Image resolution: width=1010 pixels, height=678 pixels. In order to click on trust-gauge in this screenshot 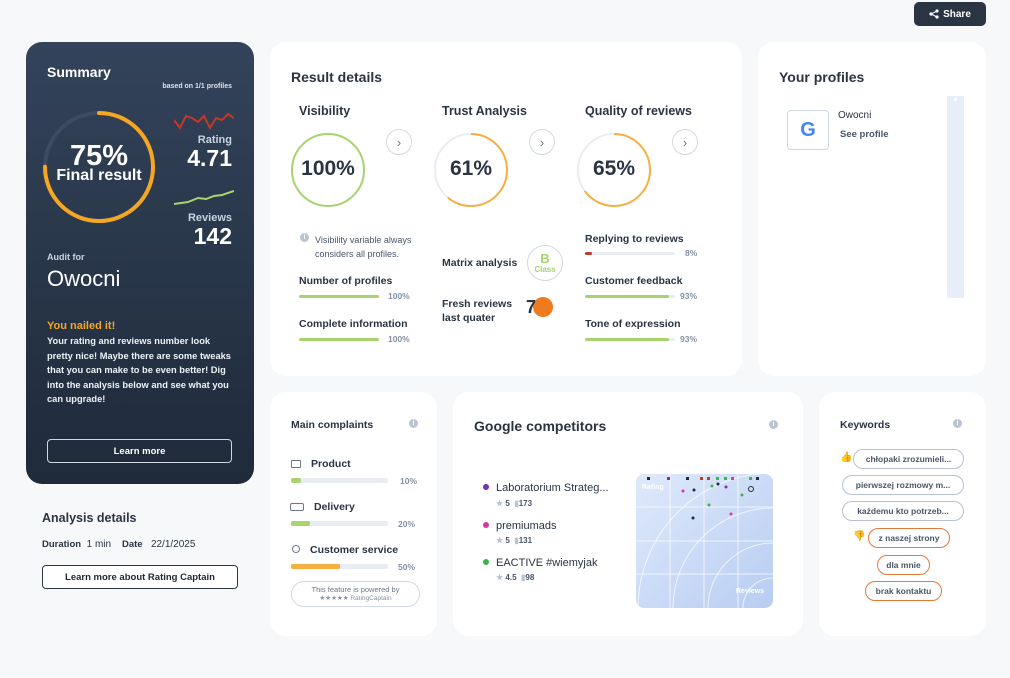, I will do `click(471, 170)`.